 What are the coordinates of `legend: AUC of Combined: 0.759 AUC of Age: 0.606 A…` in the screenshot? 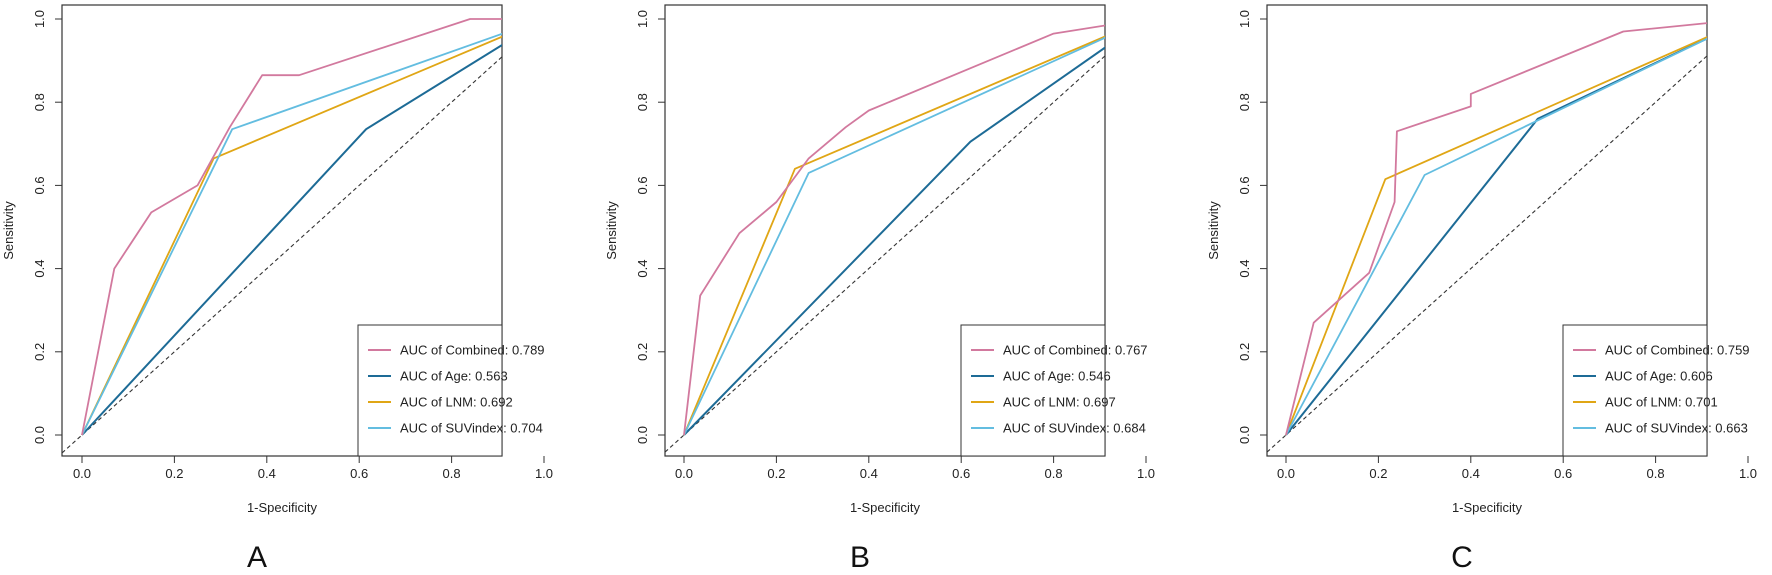 It's located at (1656, 390).